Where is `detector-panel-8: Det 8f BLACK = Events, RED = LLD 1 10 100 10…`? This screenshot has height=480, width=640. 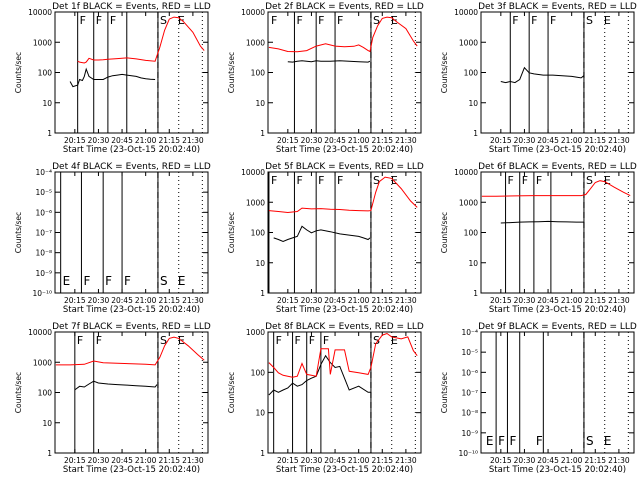 detector-panel-8: Det 8f BLACK = Events, RED = LLD 1 10 100 10… is located at coordinates (325, 398).